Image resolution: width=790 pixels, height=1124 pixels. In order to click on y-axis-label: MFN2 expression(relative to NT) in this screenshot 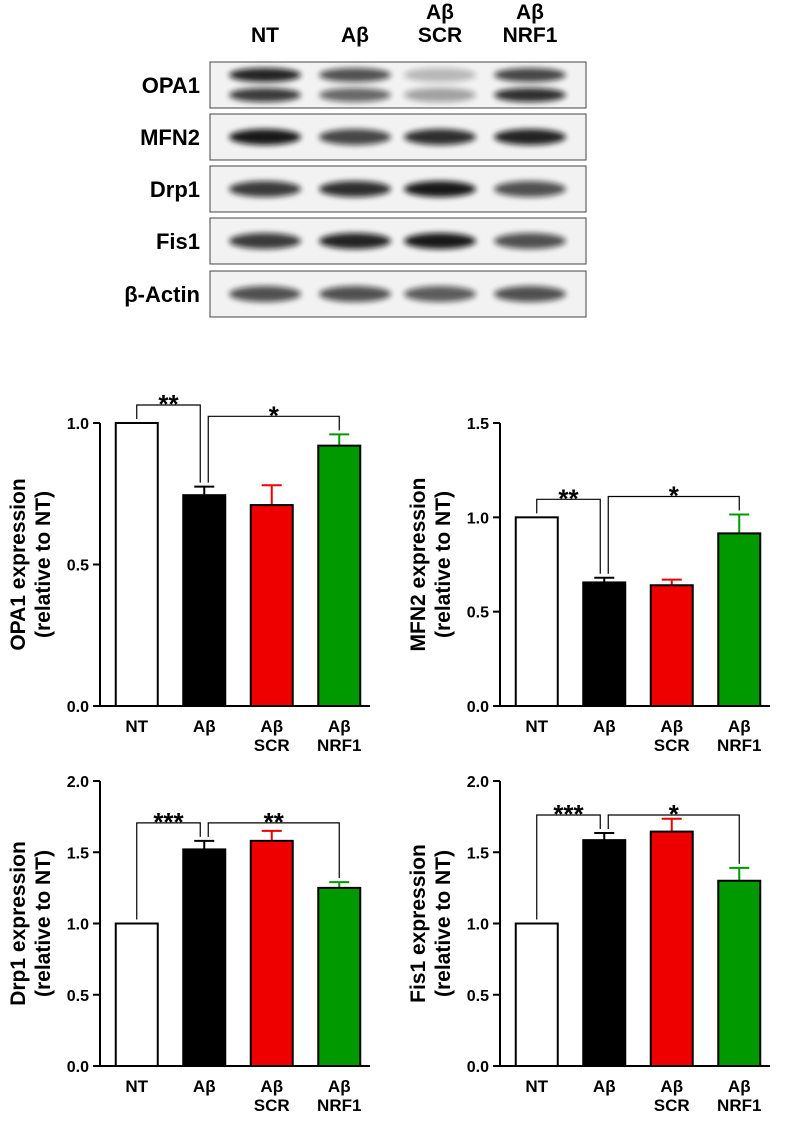, I will do `click(431, 565)`.